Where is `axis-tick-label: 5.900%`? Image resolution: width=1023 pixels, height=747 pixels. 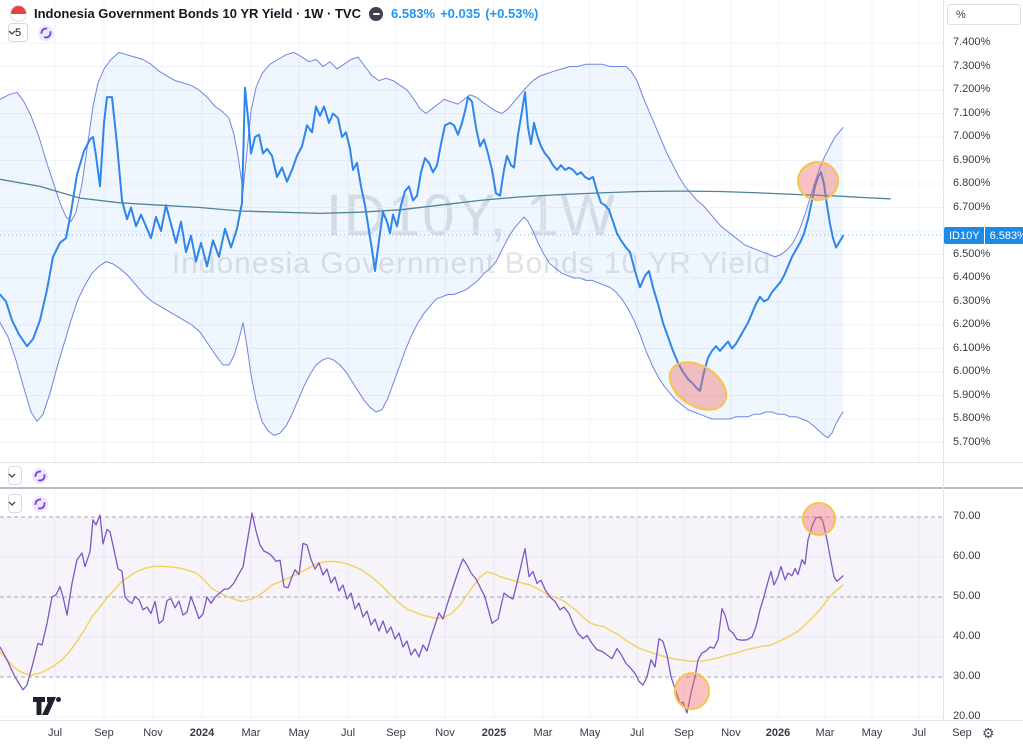 axis-tick-label: 5.900% is located at coordinates (972, 394).